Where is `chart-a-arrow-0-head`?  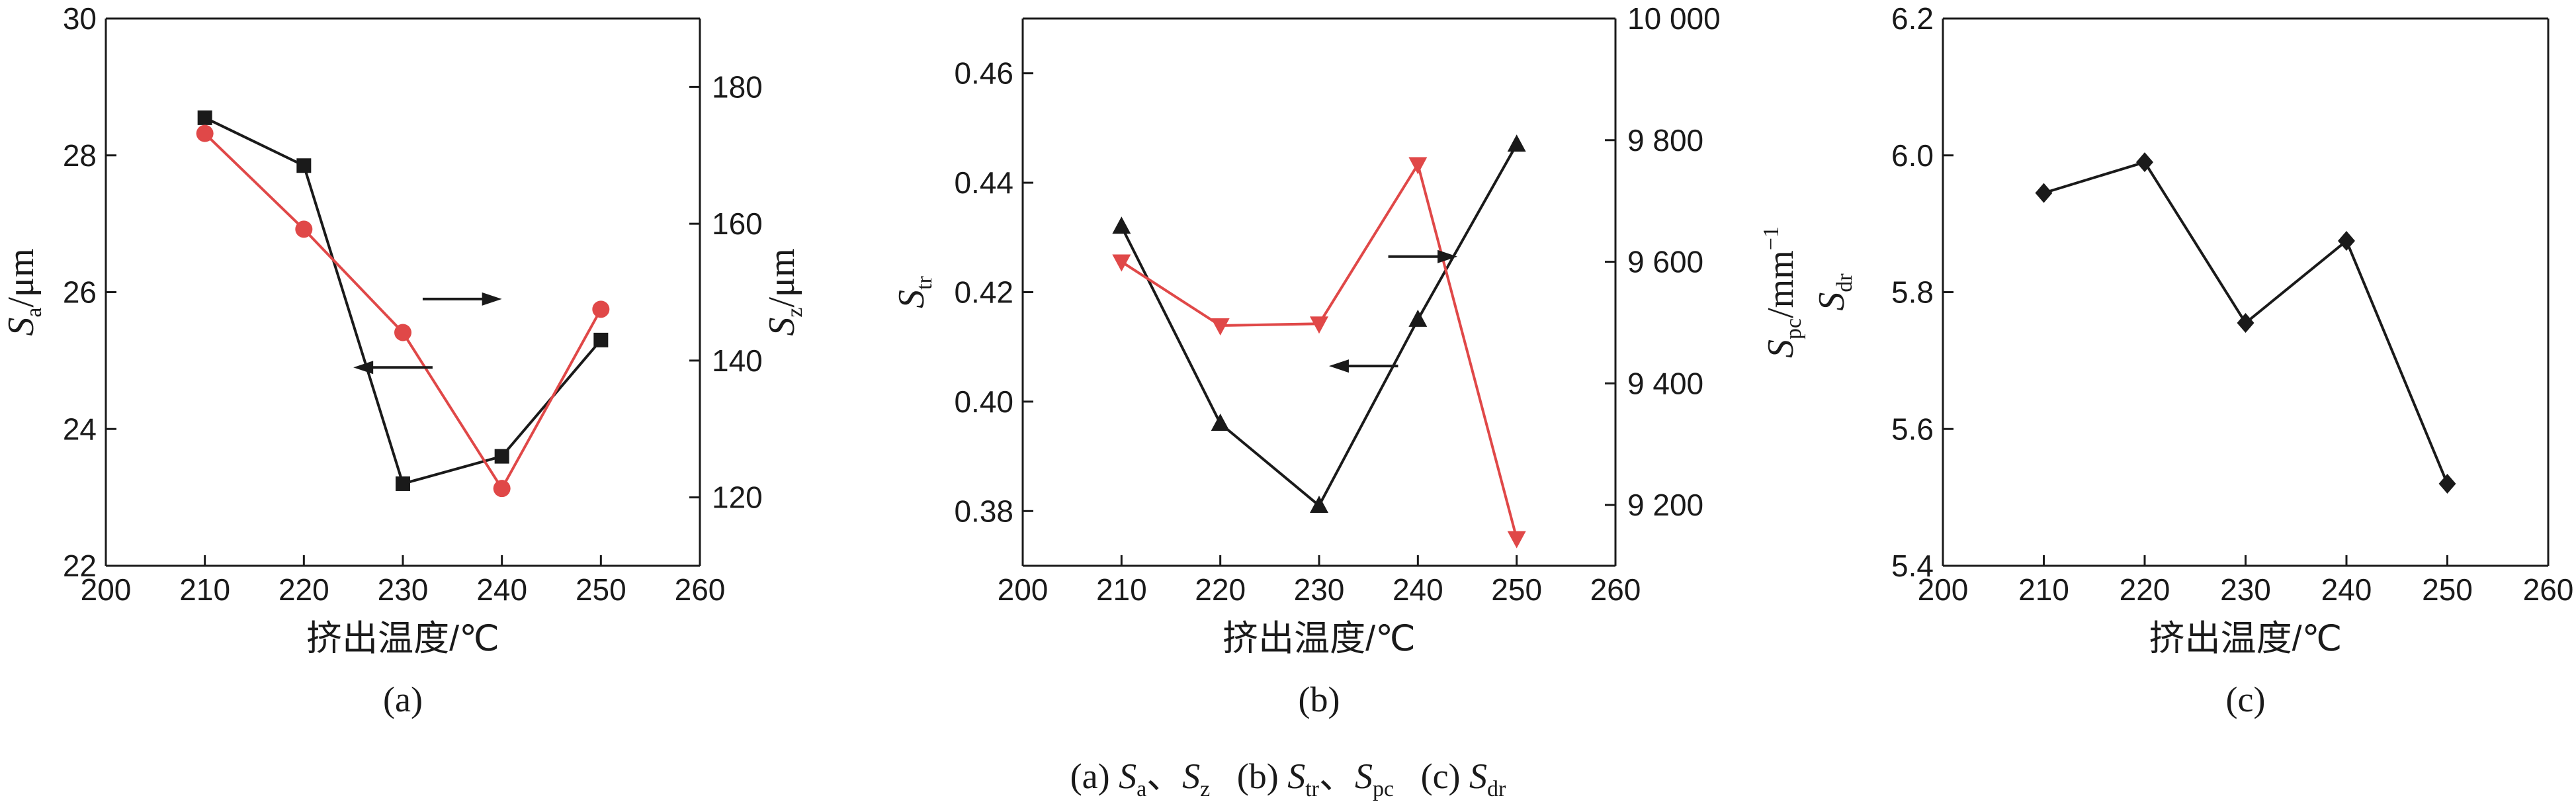
chart-a-arrow-0-head is located at coordinates (492, 299).